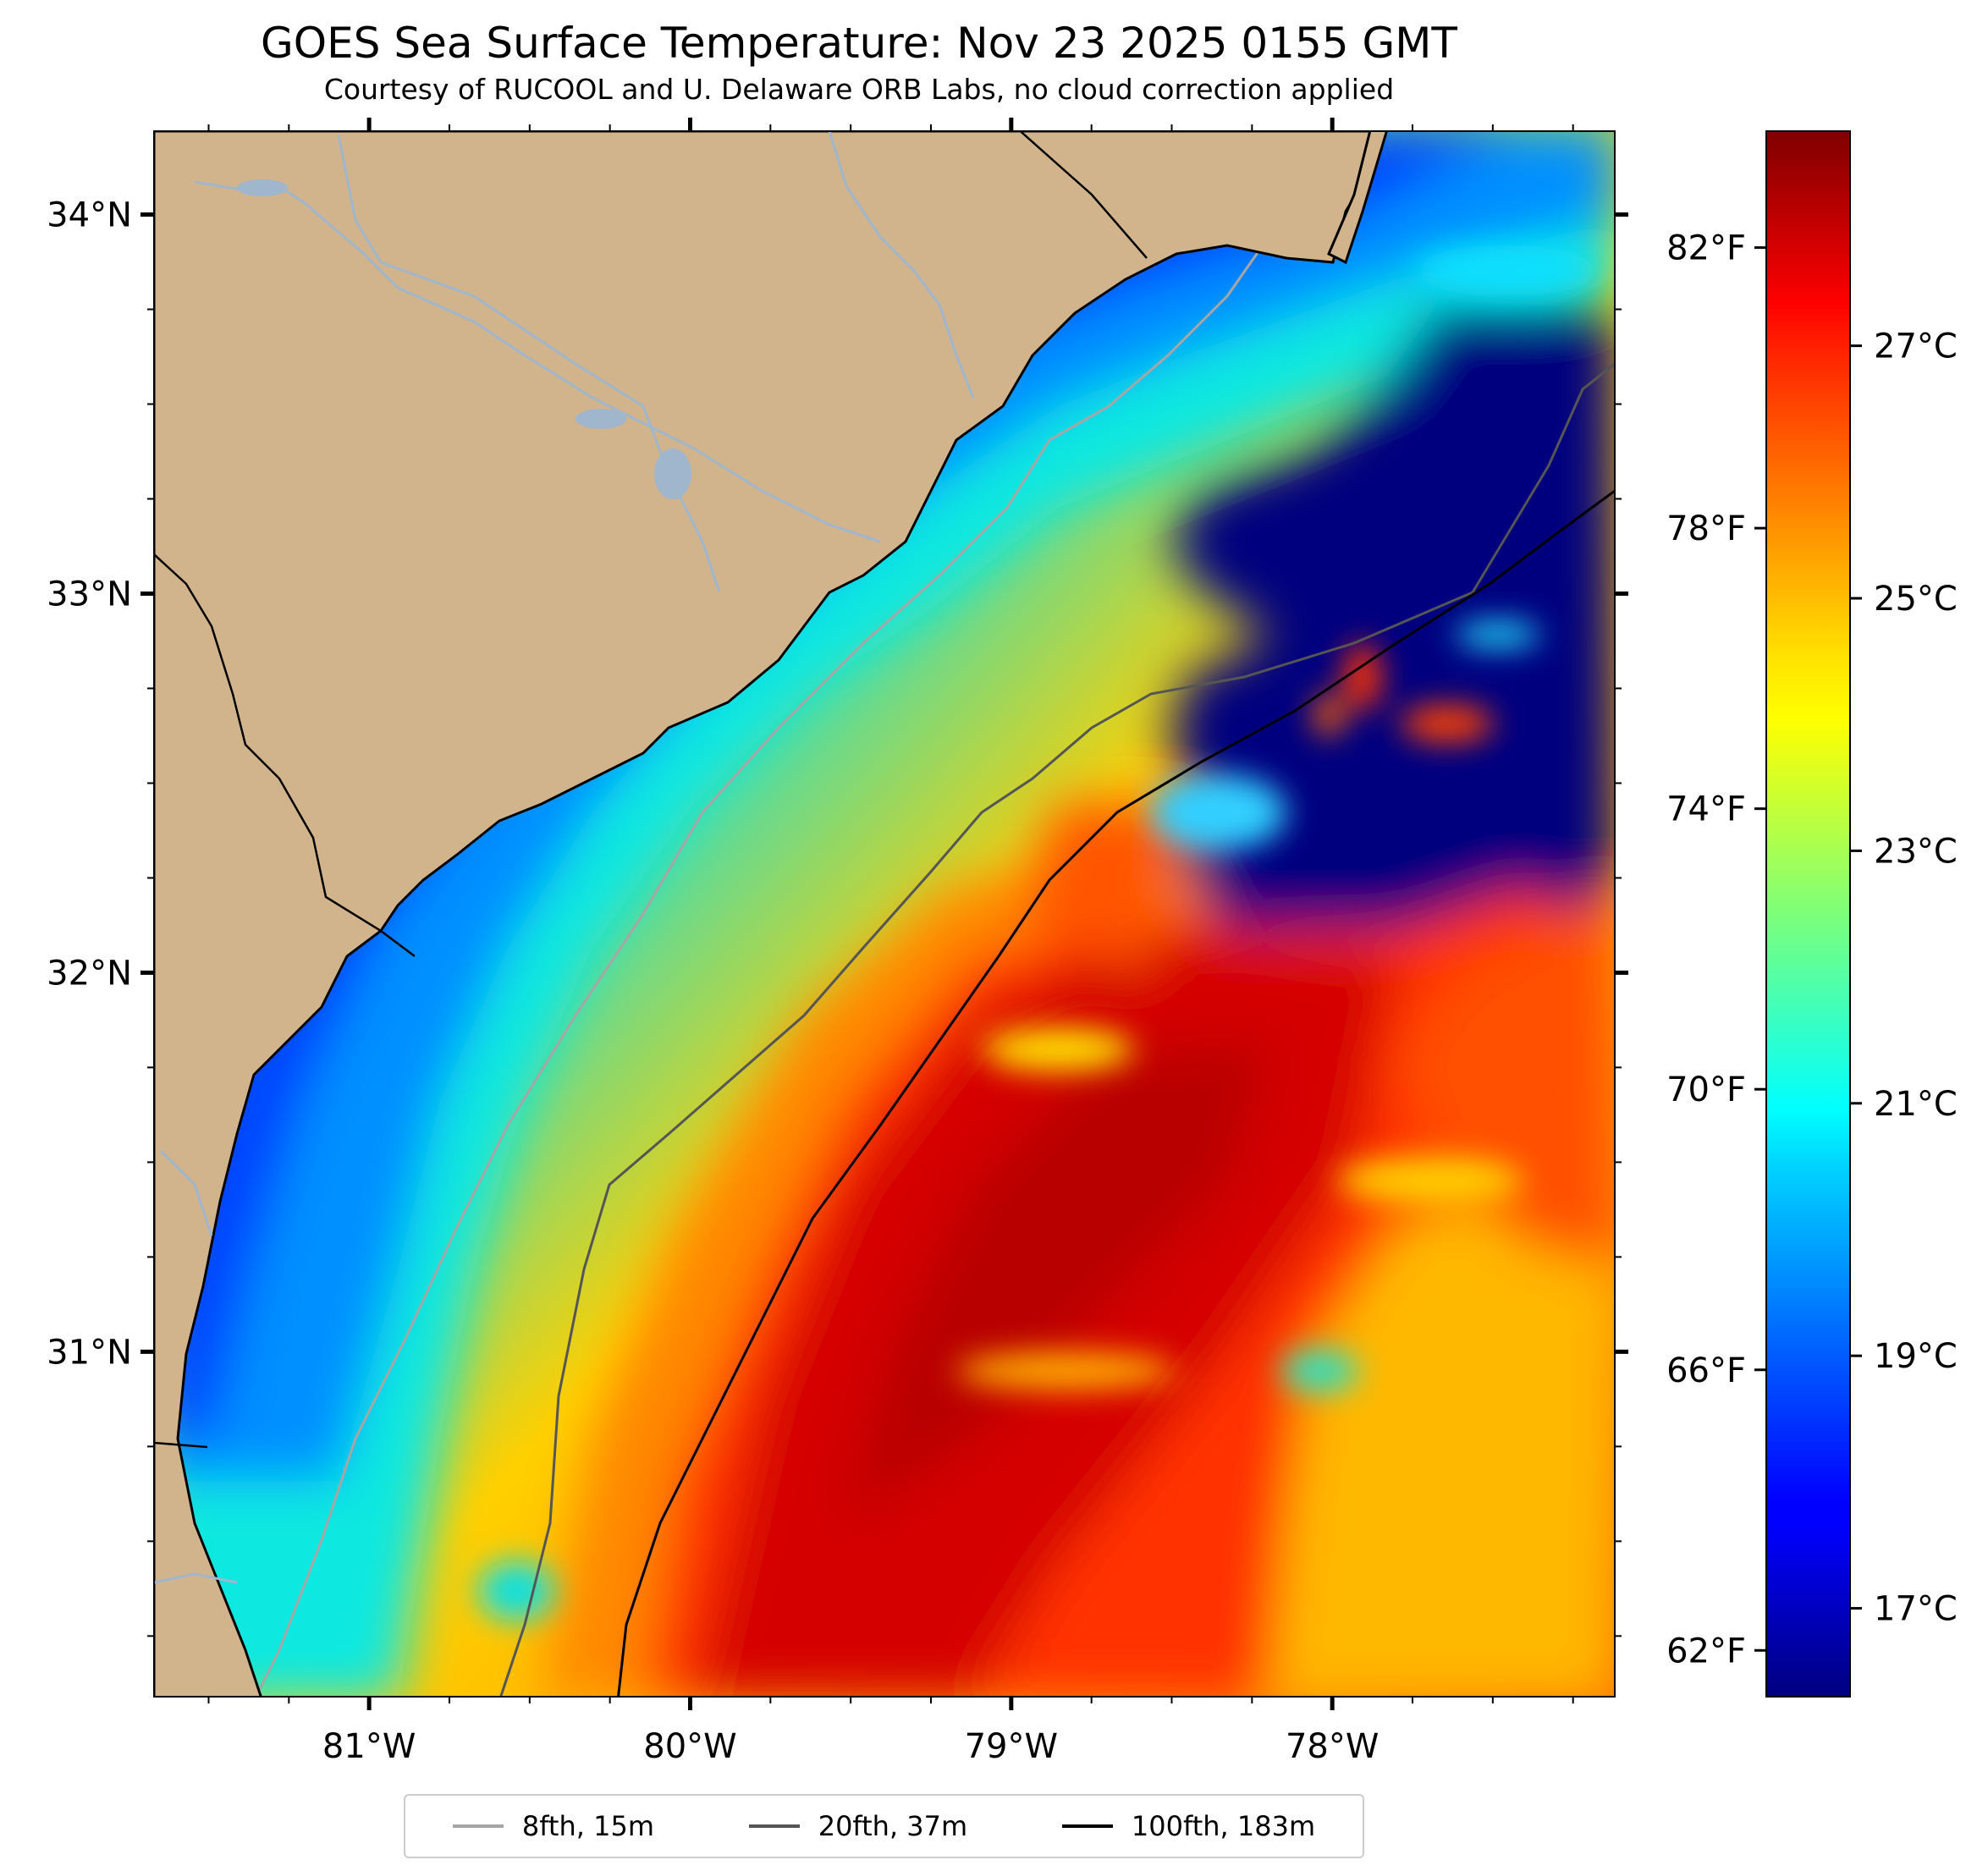  What do you see at coordinates (262, 188) in the screenshot?
I see `reservoir` at bounding box center [262, 188].